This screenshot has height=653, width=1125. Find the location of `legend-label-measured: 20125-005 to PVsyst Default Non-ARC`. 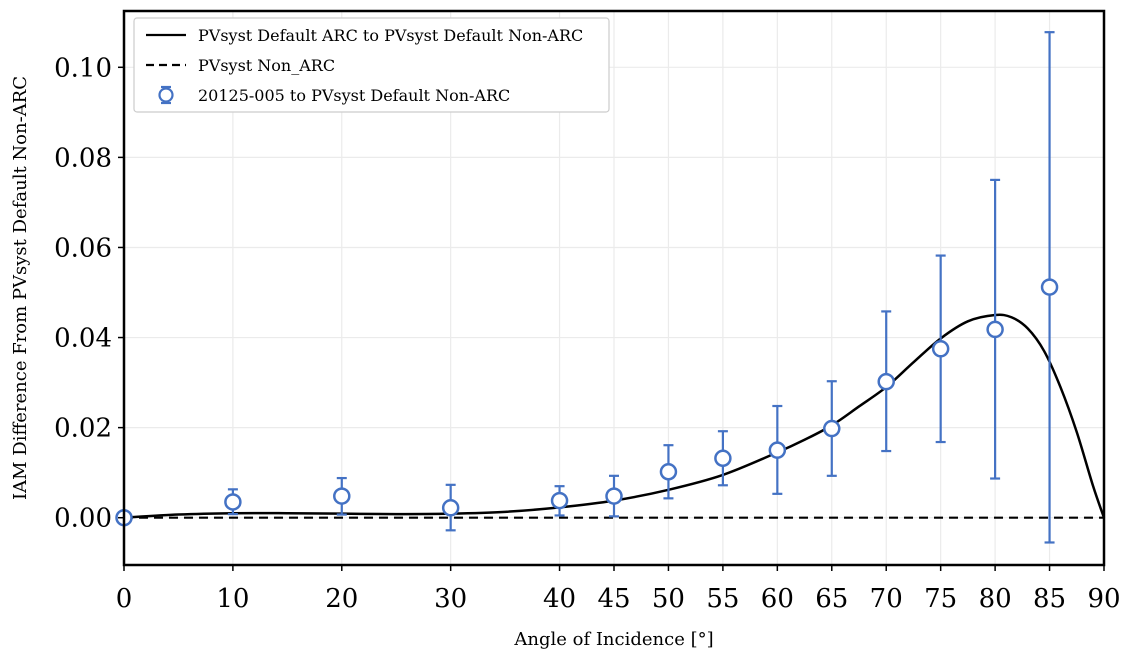

legend-label-measured: 20125-005 to PVsyst Default Non-ARC is located at coordinates (354, 95).